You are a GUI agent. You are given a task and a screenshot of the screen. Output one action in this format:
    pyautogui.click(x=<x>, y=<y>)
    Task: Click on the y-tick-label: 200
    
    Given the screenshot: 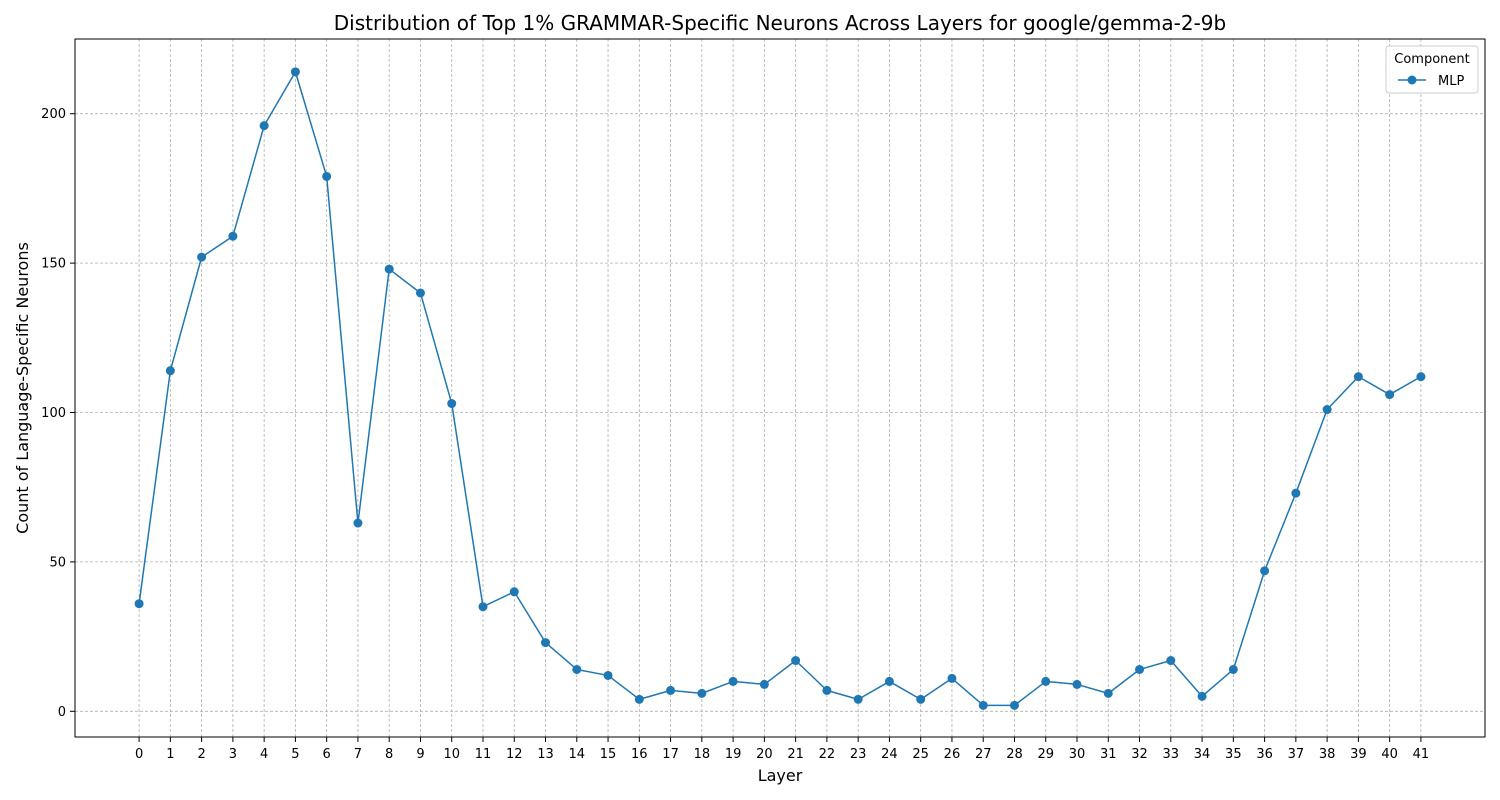 What is the action you would take?
    pyautogui.click(x=53, y=114)
    